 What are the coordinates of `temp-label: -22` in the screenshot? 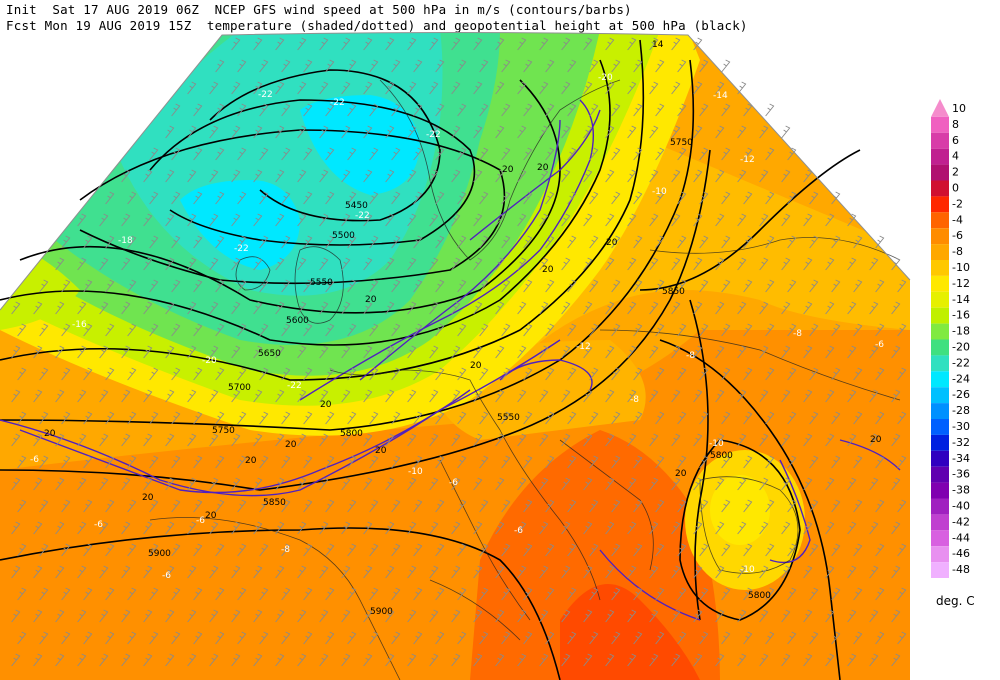 It's located at (337, 103).